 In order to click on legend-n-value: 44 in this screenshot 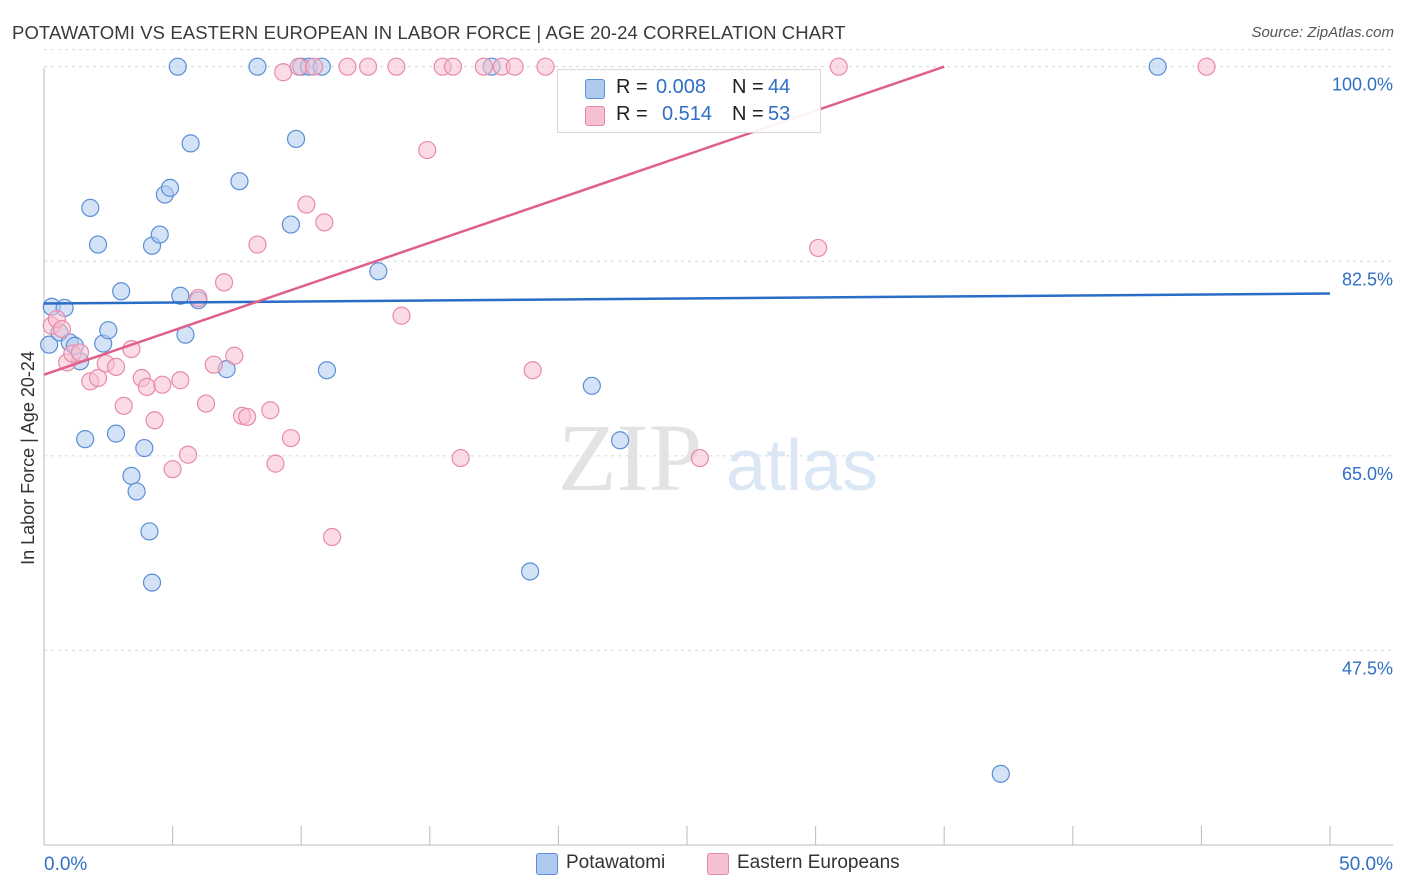, I will do `click(779, 87)`.